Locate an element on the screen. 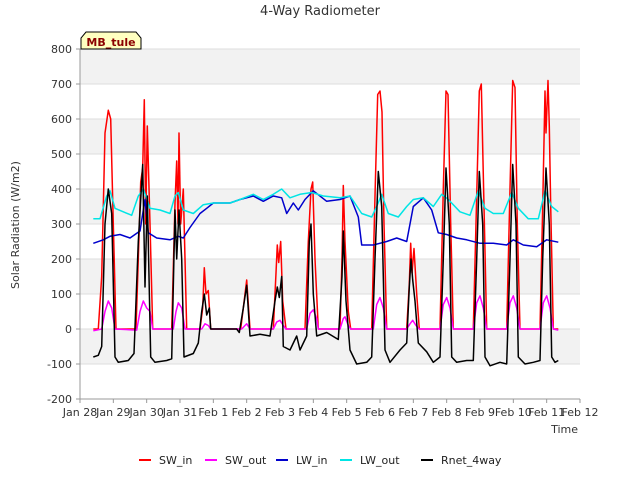 Image resolution: width=640 pixels, height=480 pixels. x-tick-label: Jan 31 is located at coordinates (179, 412).